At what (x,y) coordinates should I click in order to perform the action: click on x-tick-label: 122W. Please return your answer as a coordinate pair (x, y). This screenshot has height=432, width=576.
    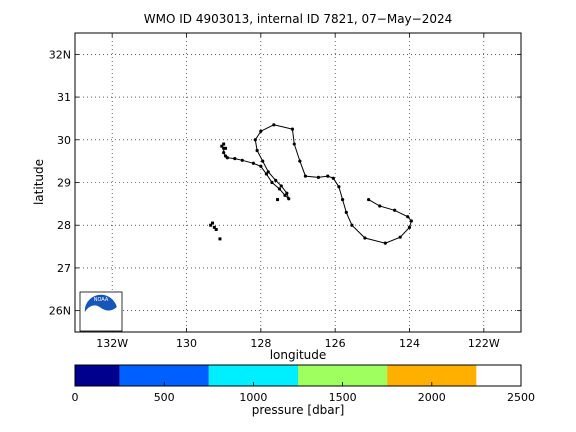
    Looking at the image, I should click on (484, 343).